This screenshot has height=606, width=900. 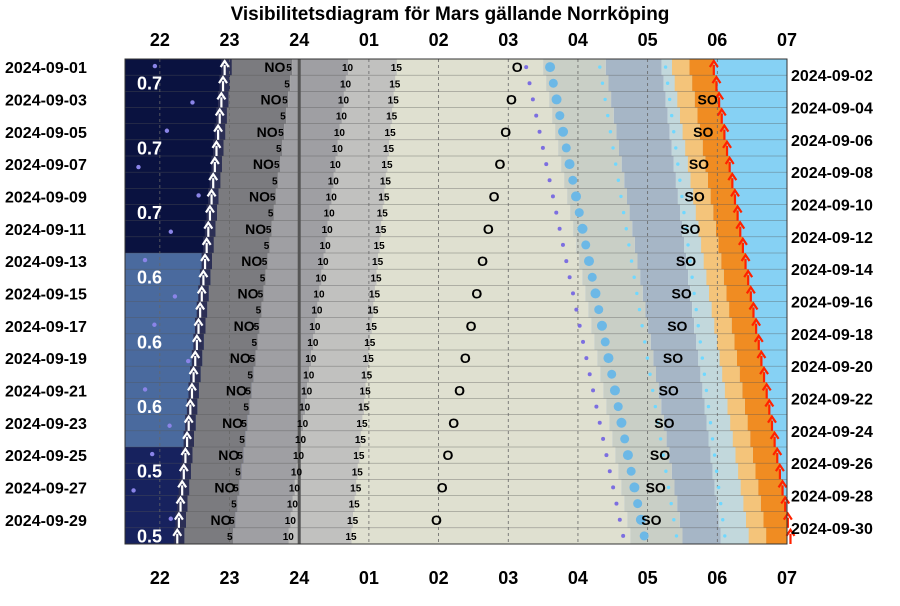 What do you see at coordinates (648, 578) in the screenshot?
I see `hour-tick-bottom: 05` at bounding box center [648, 578].